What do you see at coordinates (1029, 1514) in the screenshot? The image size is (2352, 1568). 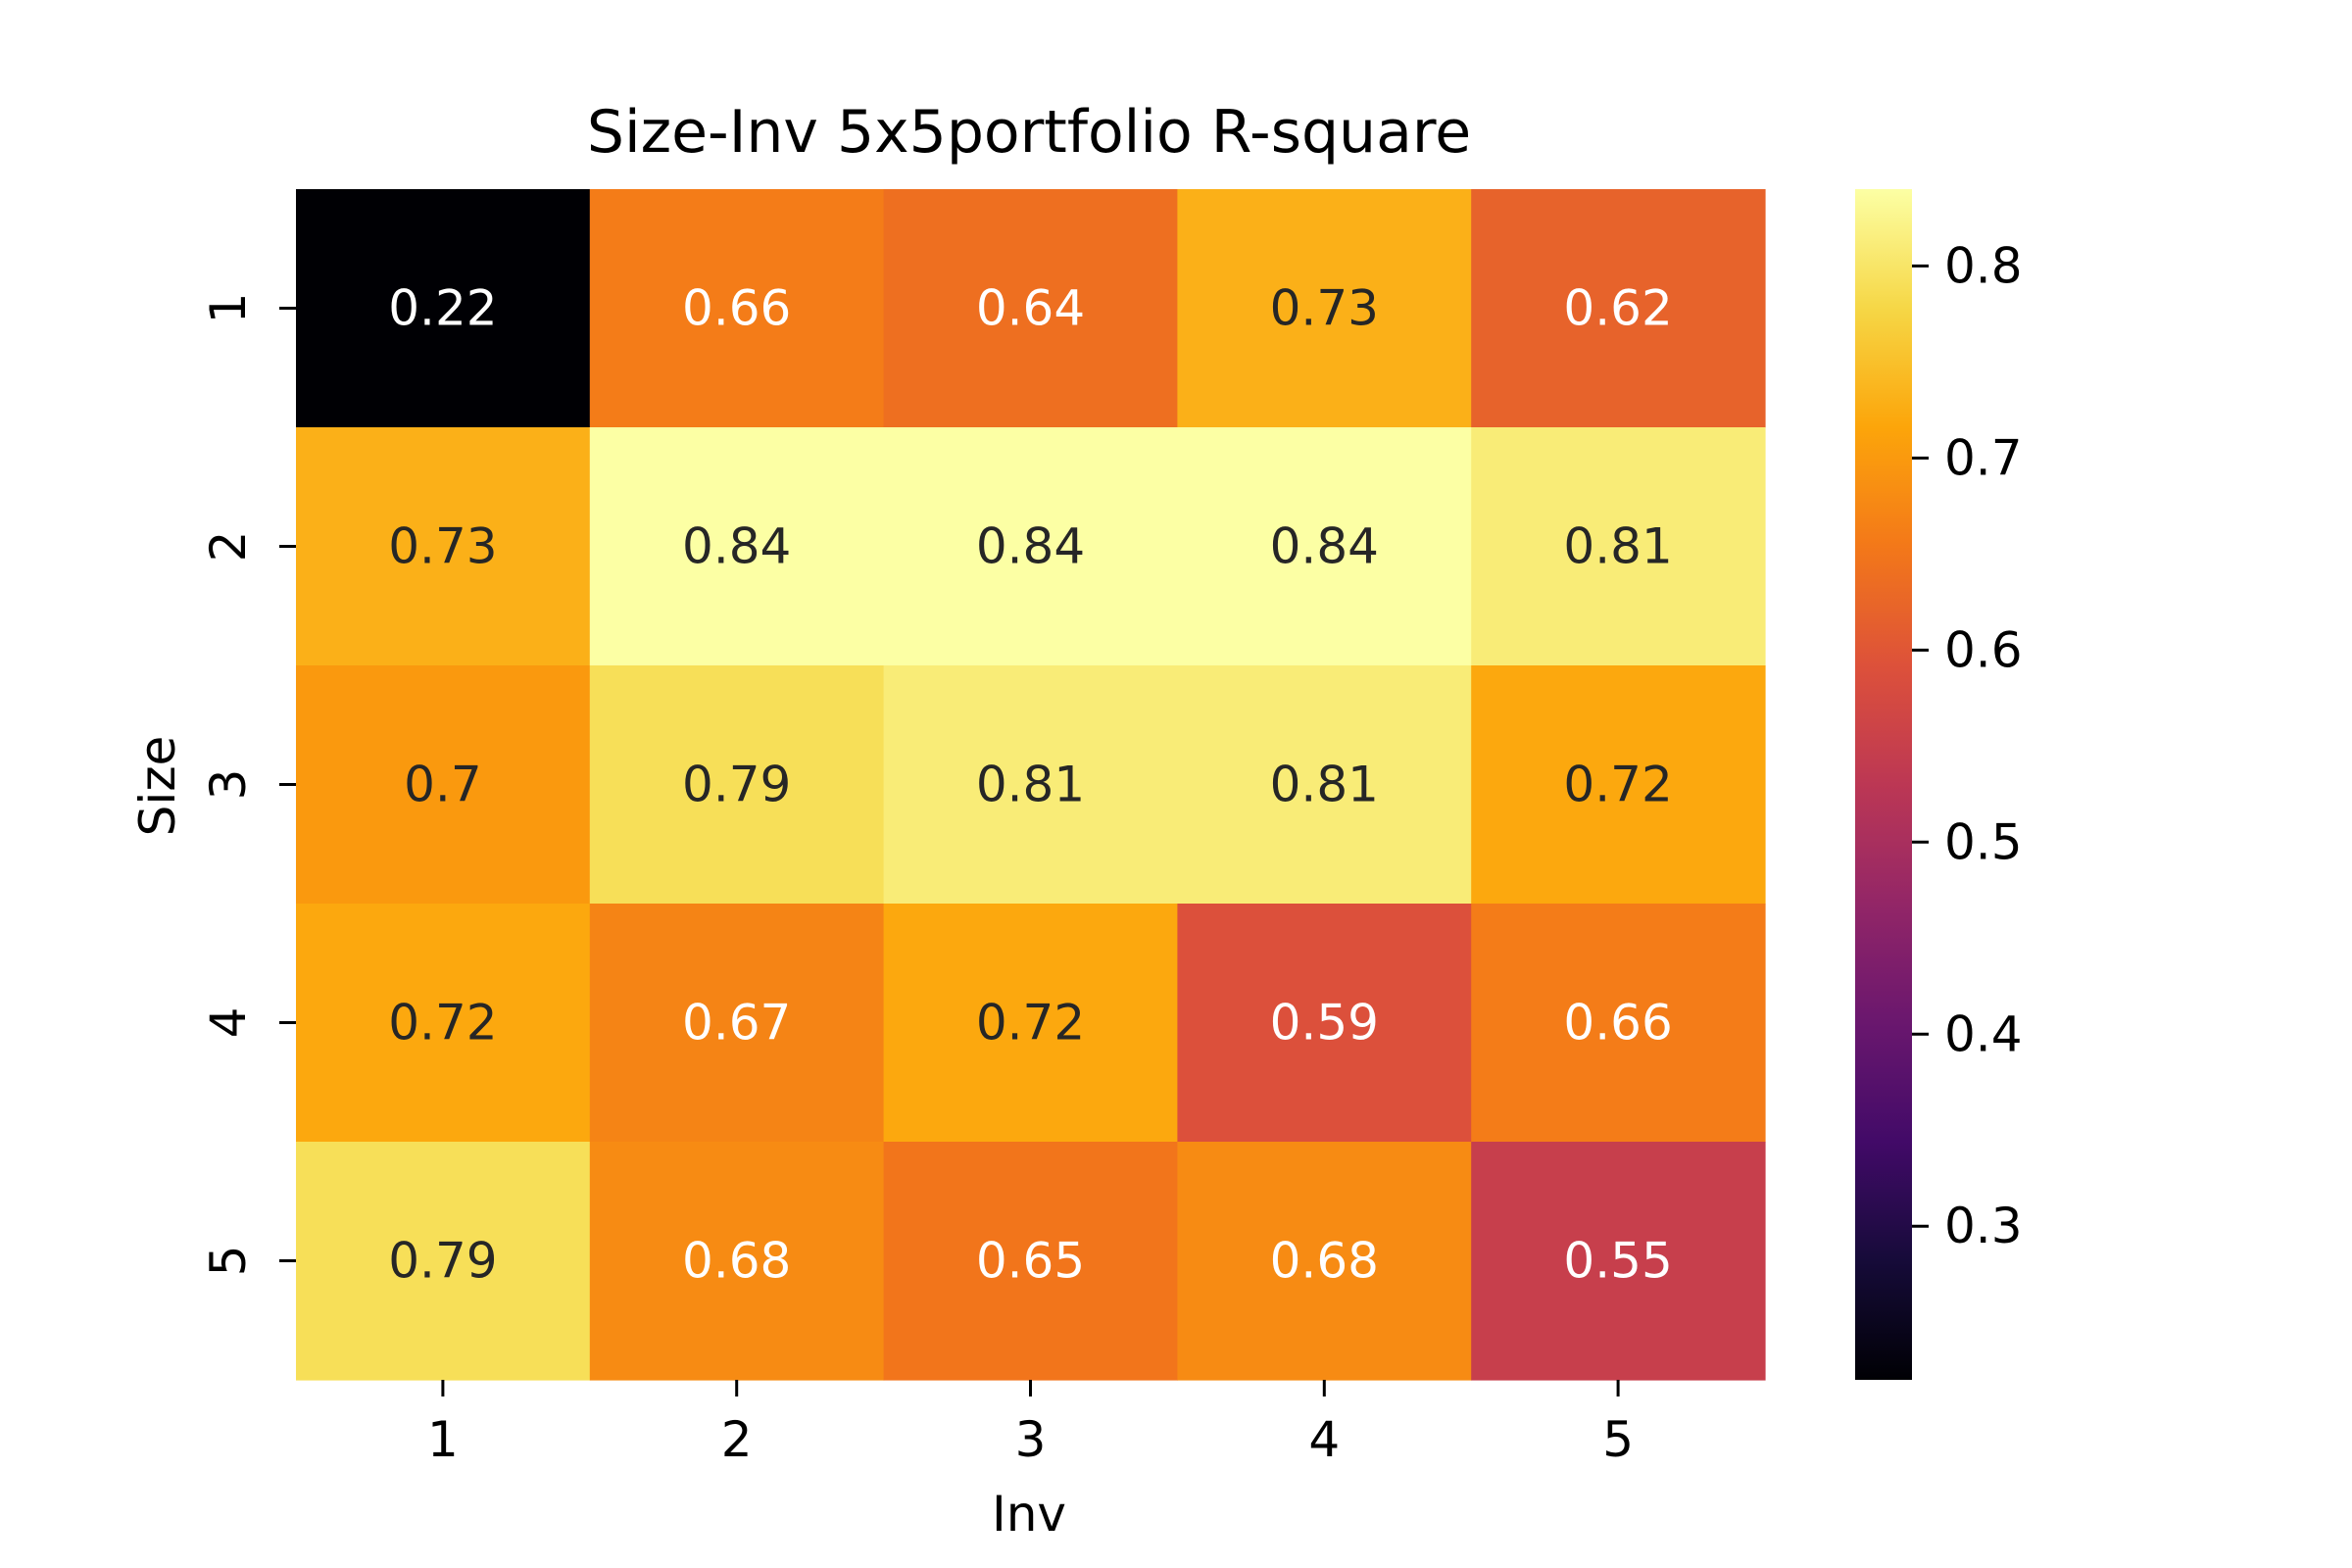 I see `x-axis-label: Inv` at bounding box center [1029, 1514].